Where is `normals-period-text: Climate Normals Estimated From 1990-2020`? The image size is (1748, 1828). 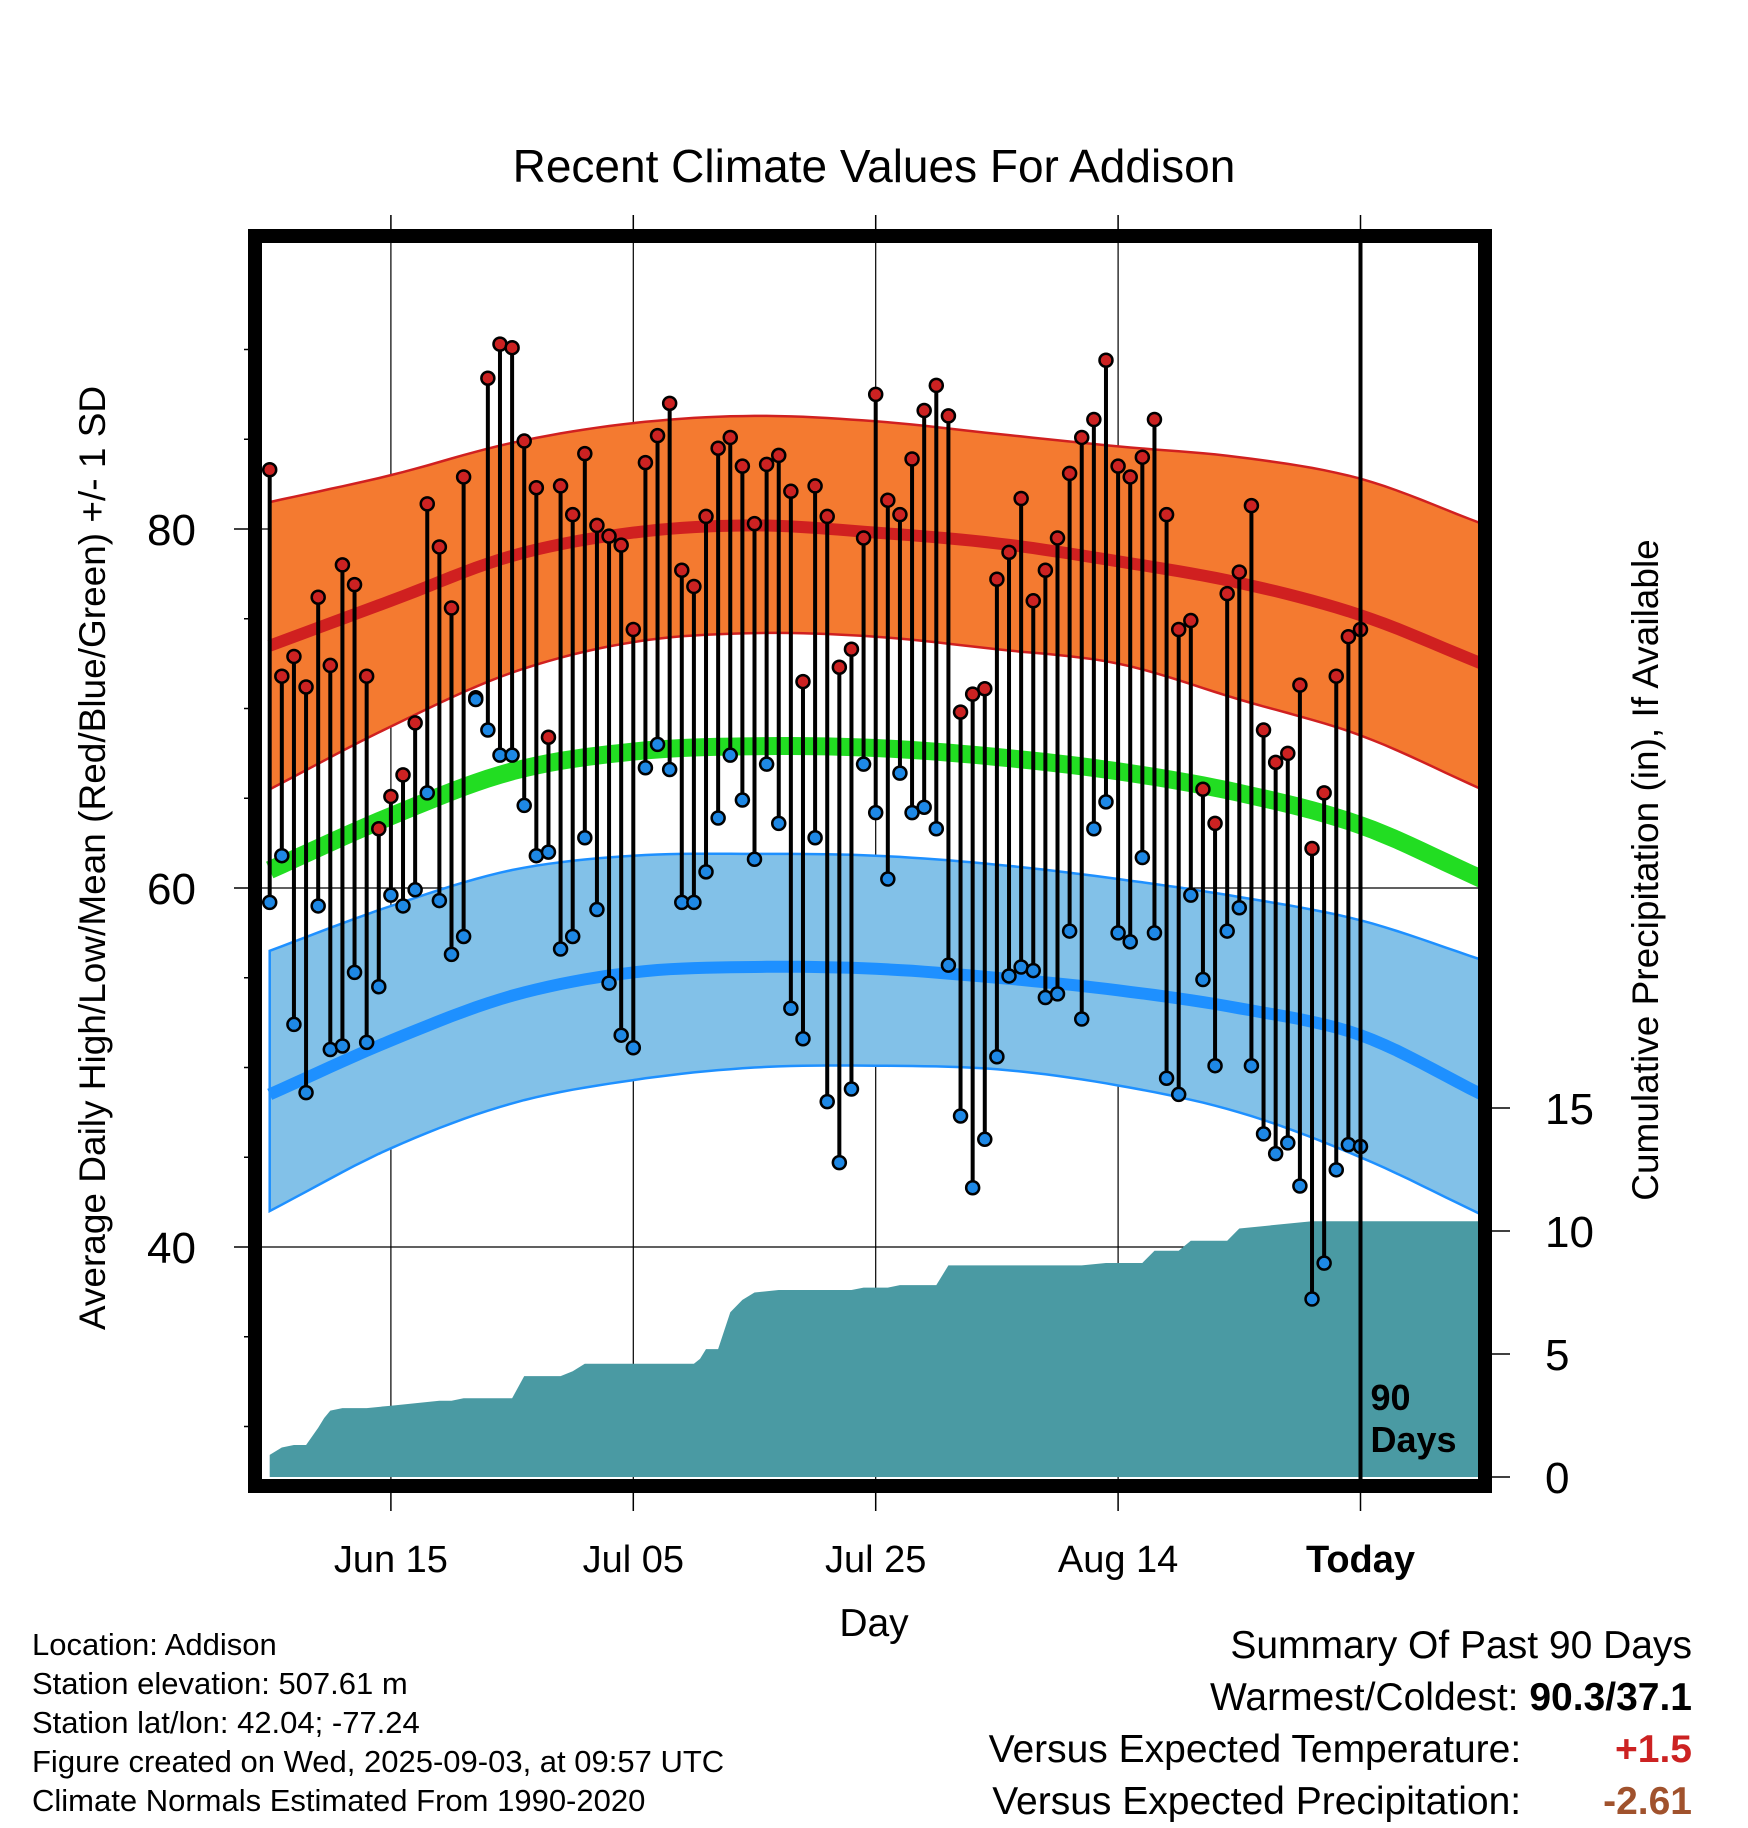 normals-period-text: Climate Normals Estimated From 1990-2020 is located at coordinates (339, 1800).